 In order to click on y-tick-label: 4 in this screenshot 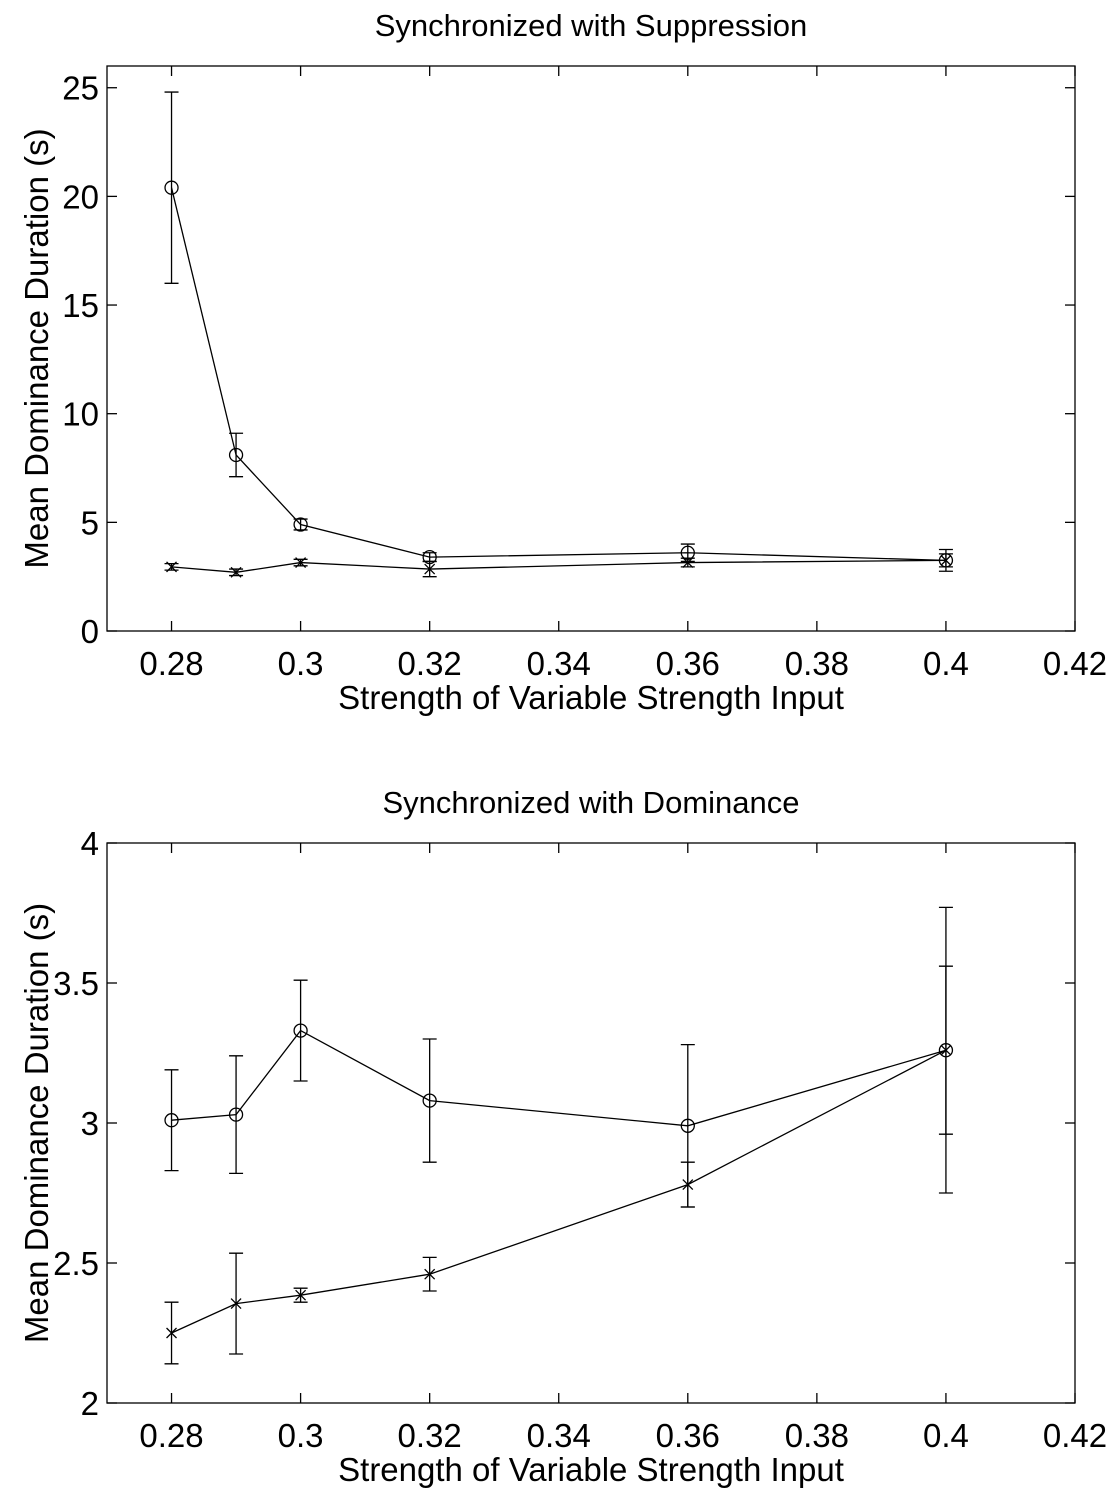, I will do `click(90, 843)`.